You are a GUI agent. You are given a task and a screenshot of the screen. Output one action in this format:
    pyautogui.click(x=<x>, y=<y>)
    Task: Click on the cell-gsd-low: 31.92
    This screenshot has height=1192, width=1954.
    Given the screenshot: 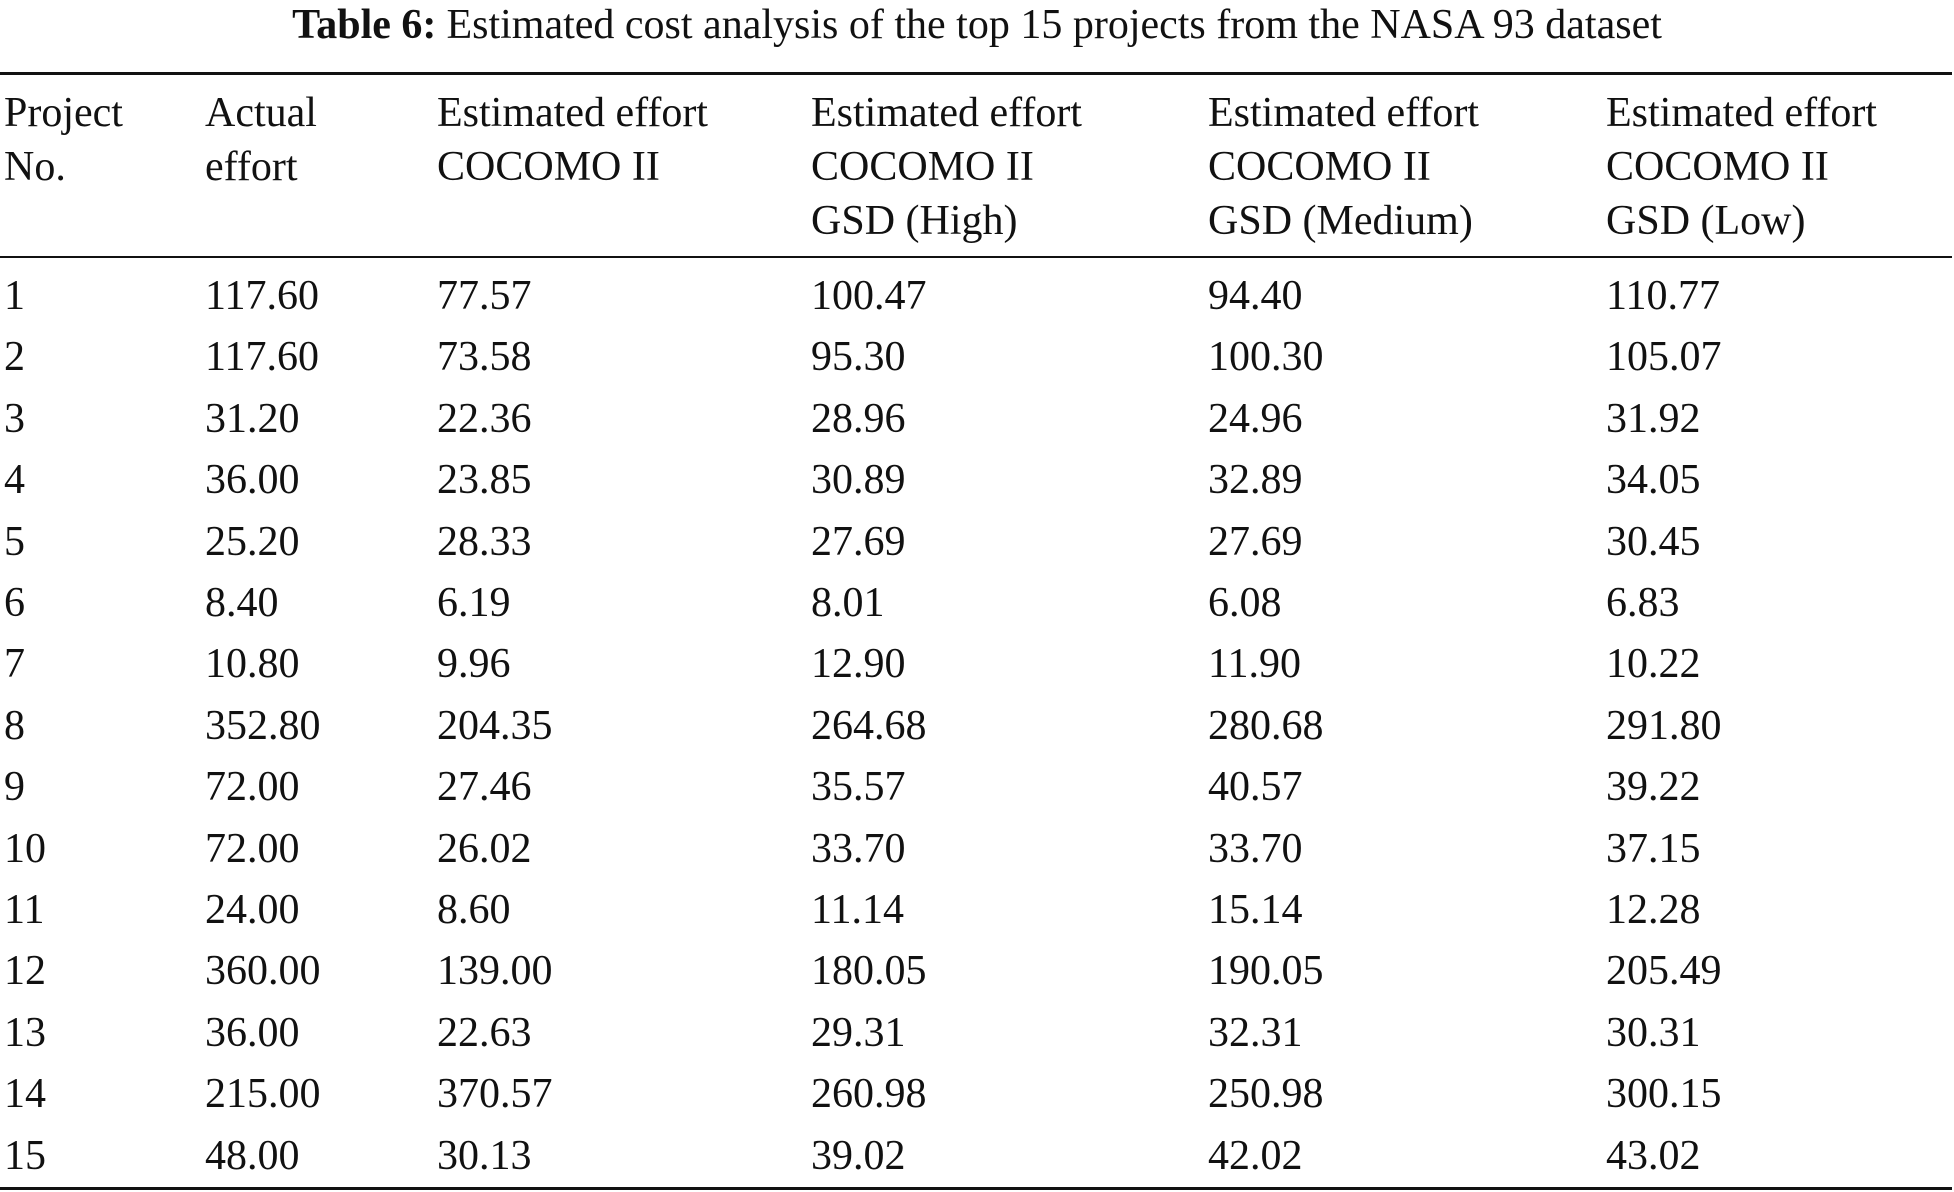 What is the action you would take?
    pyautogui.click(x=1653, y=419)
    